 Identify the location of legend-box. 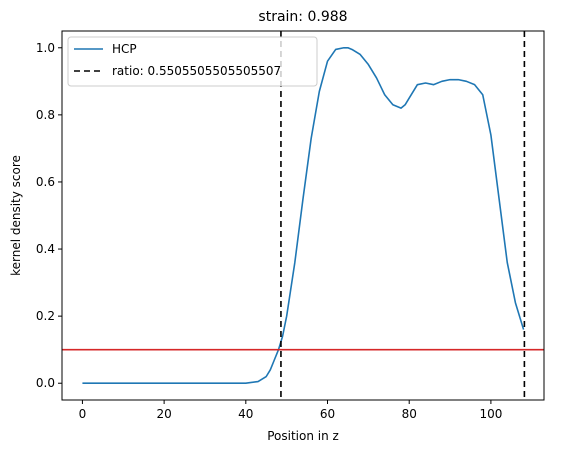
(192, 61).